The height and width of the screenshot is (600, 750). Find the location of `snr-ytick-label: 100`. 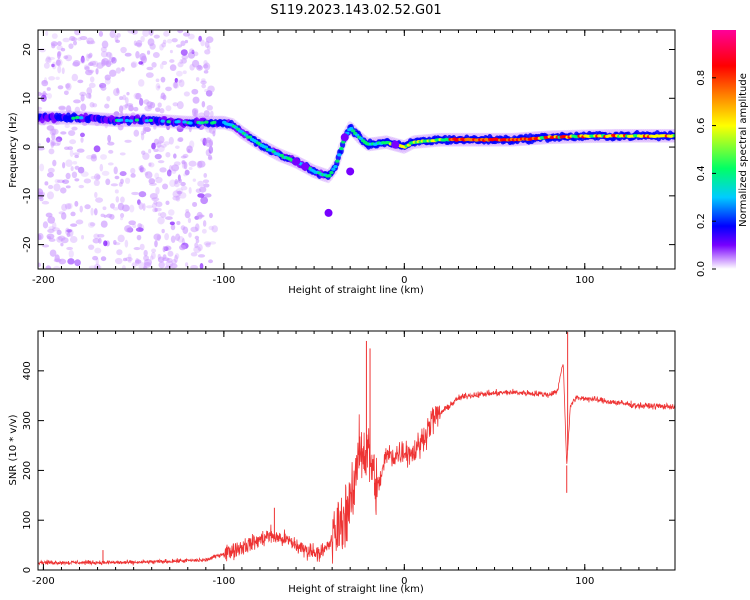

snr-ytick-label: 100 is located at coordinates (27, 520).